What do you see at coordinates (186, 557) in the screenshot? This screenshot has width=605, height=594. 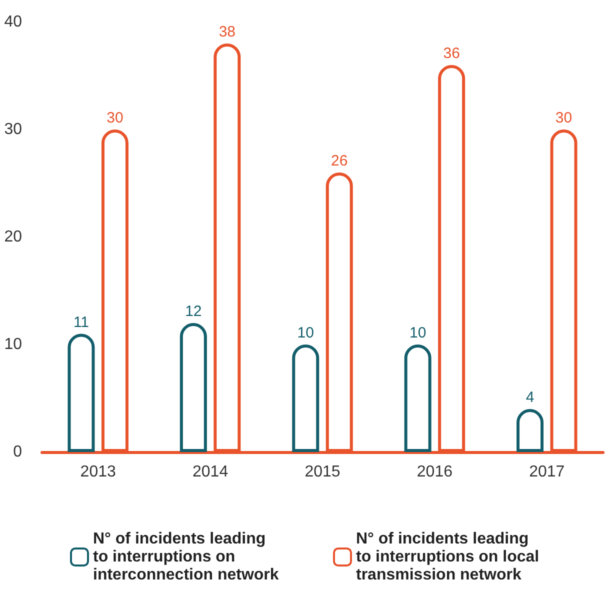 I see `legend-label: N° of incidents leading to interruptions on interconnection network` at bounding box center [186, 557].